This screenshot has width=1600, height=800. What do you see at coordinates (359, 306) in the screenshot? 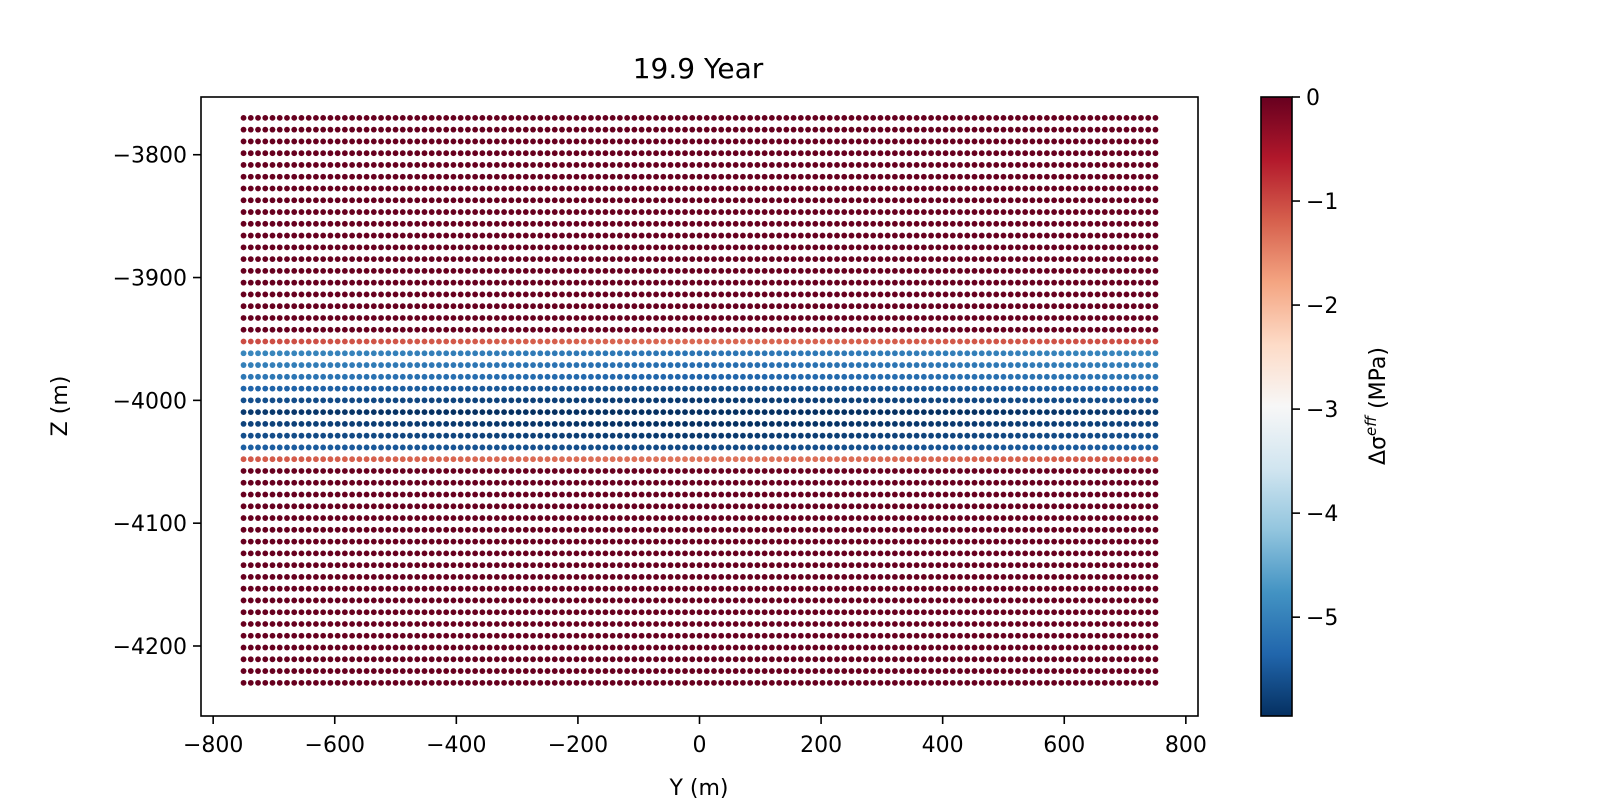
I see `data-point-2048` at bounding box center [359, 306].